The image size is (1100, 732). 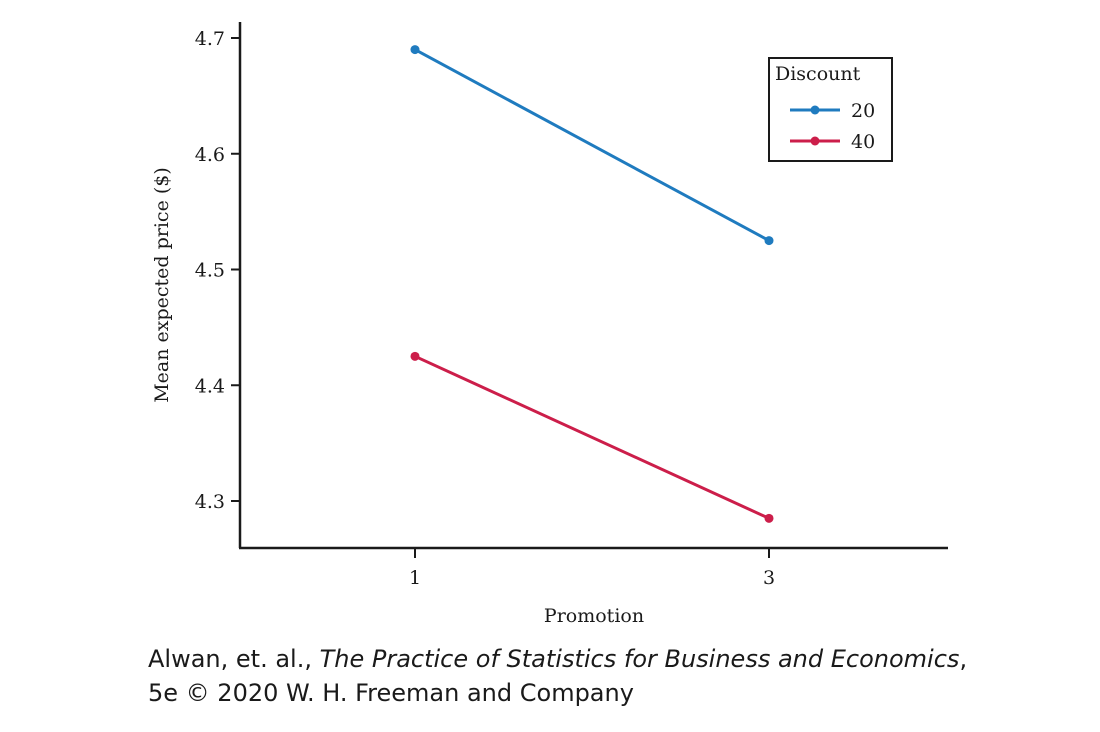 I want to click on x-tick-label: 1, so click(x=415, y=578).